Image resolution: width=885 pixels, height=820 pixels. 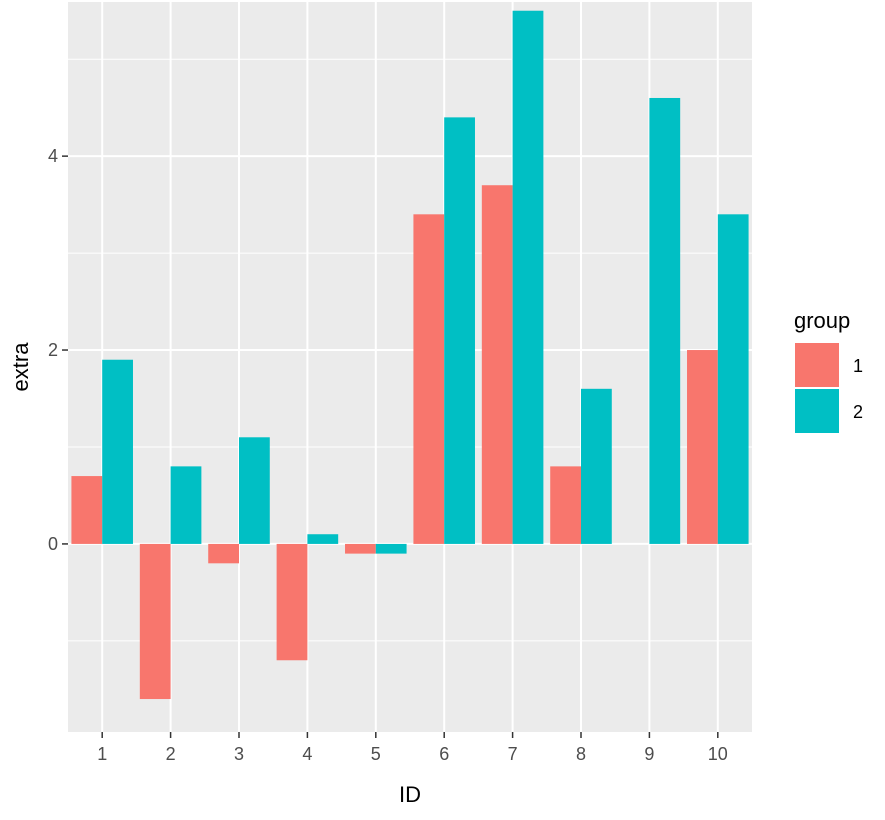 I want to click on y-axis-title: extra, so click(x=20, y=367).